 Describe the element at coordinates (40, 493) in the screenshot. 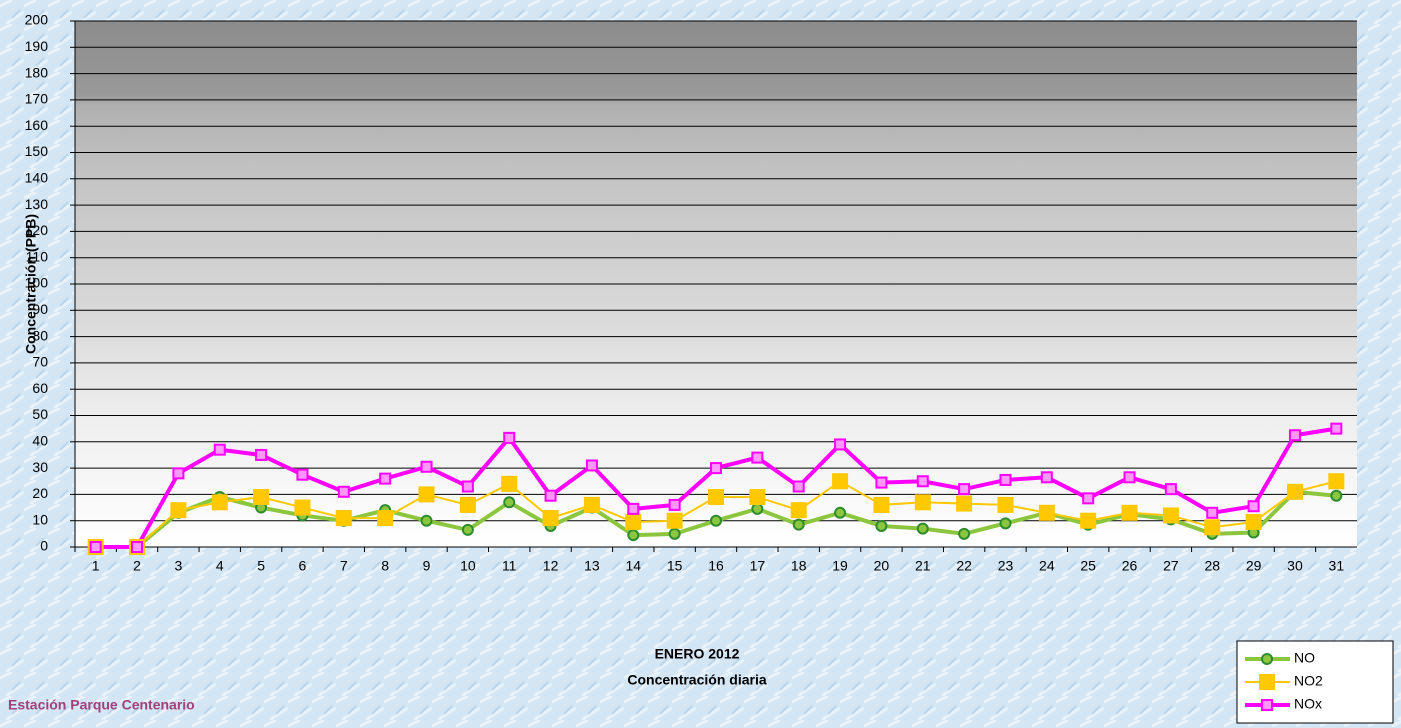

I see `y-tick-label: 20` at that location.